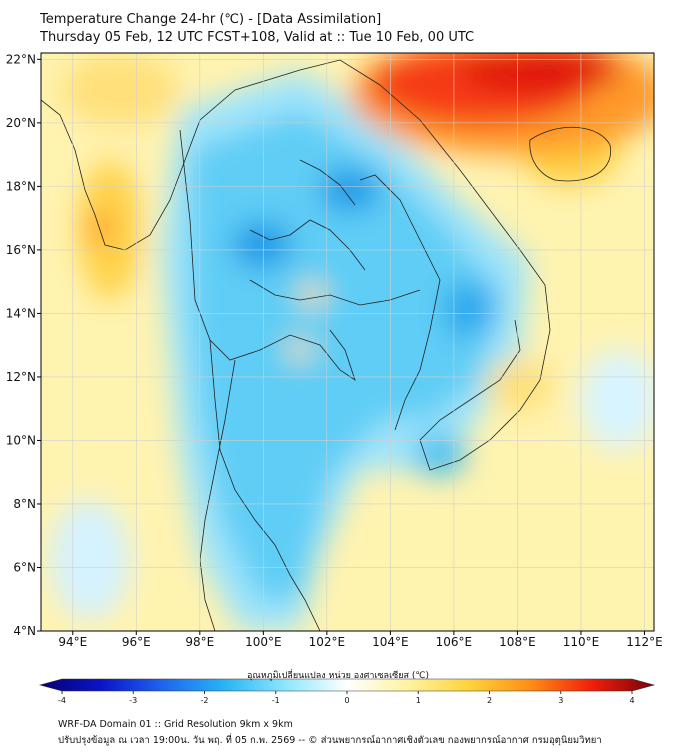  Describe the element at coordinates (24, 567) in the screenshot. I see `lat-tick-label: 6°N` at that location.